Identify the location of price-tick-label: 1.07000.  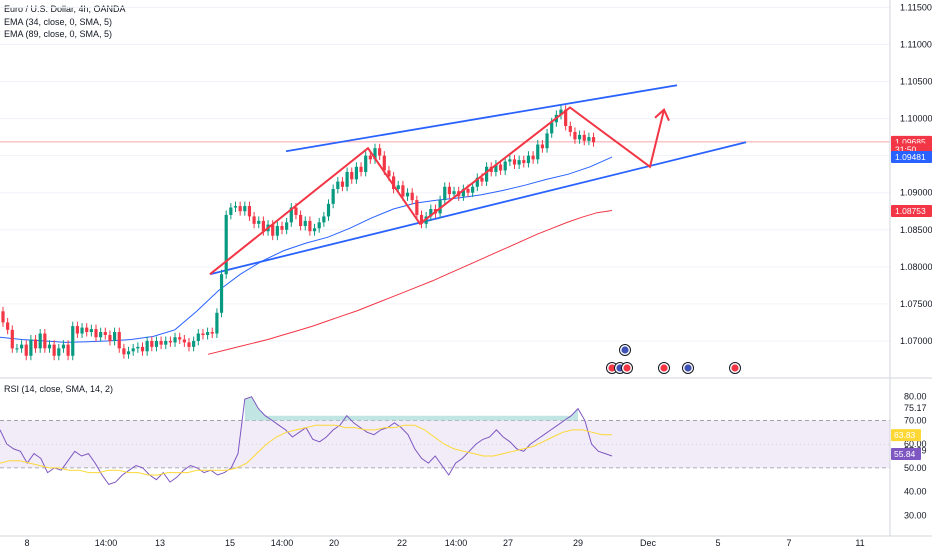
(916, 341).